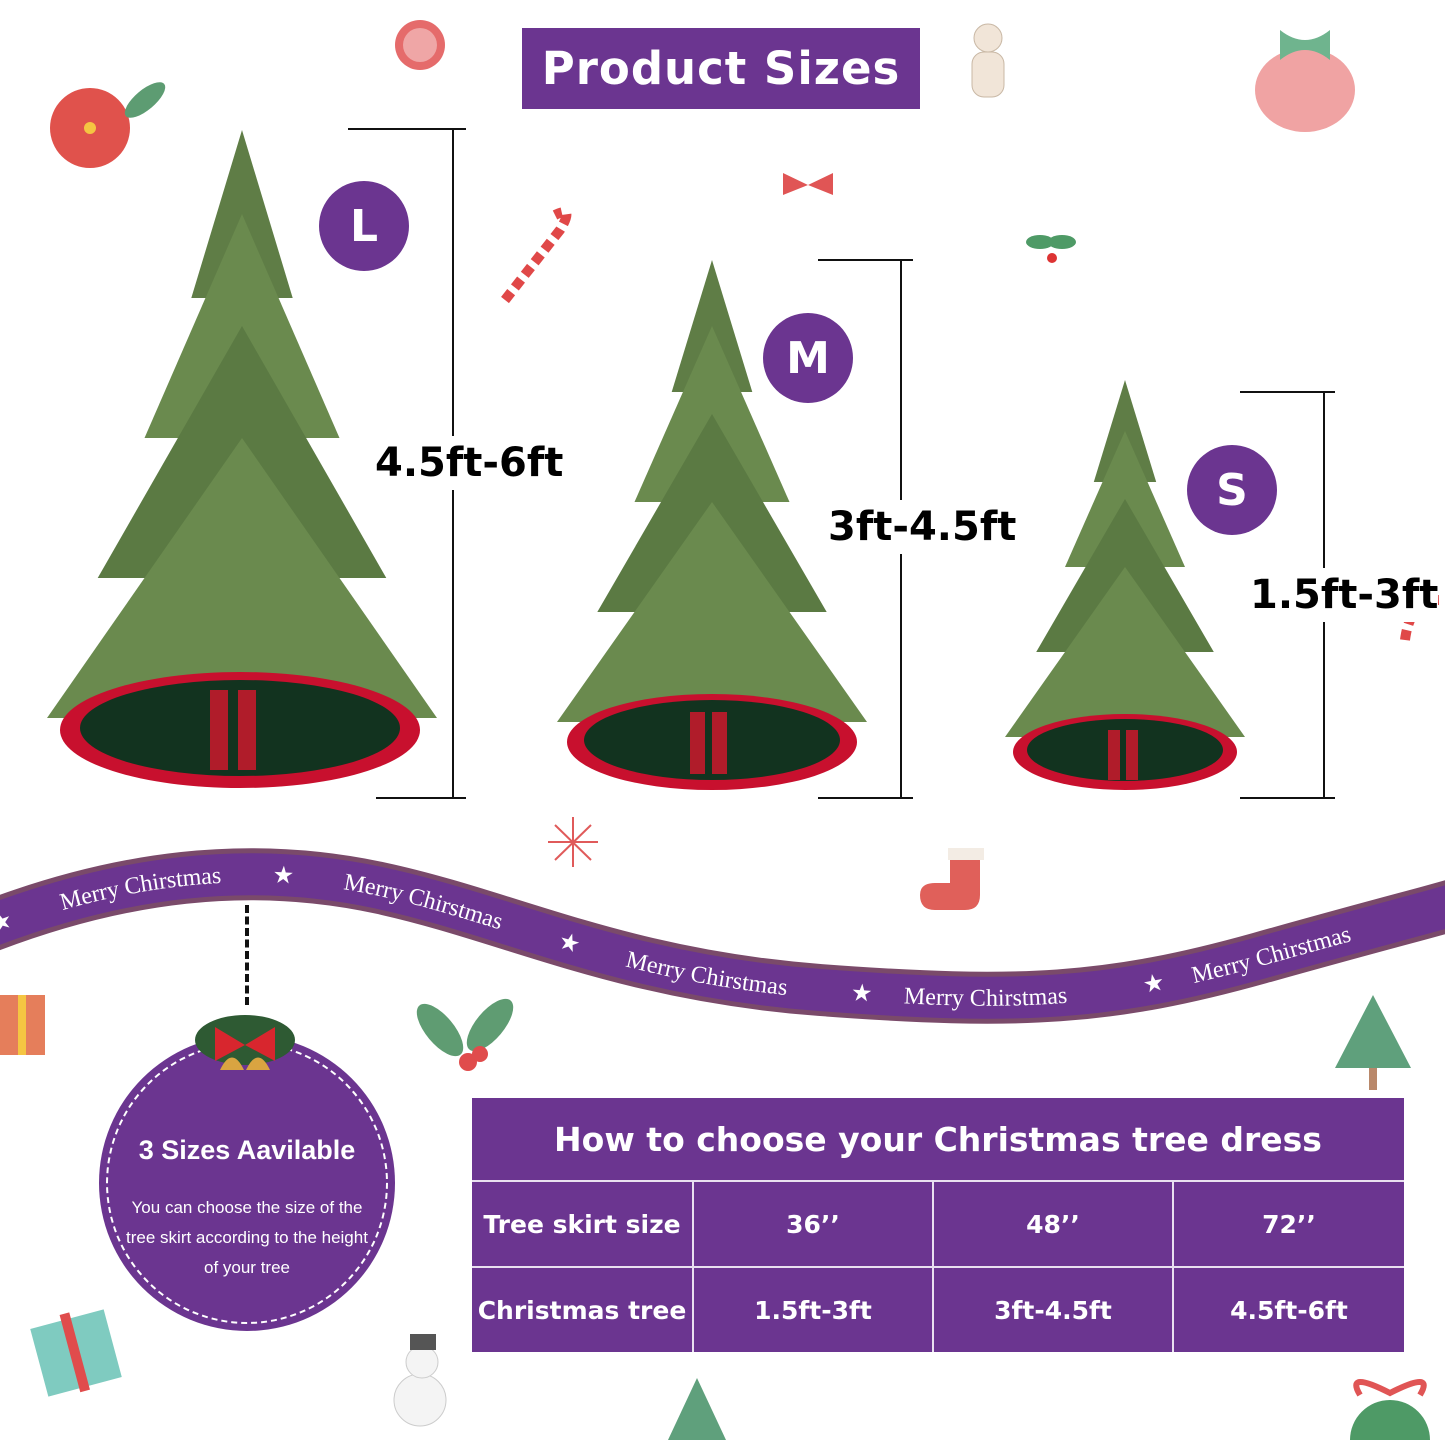 The width and height of the screenshot is (1445, 1445). Describe the element at coordinates (1344, 595) in the screenshot. I see `height-label-small: 1.5ft-3ft` at that location.